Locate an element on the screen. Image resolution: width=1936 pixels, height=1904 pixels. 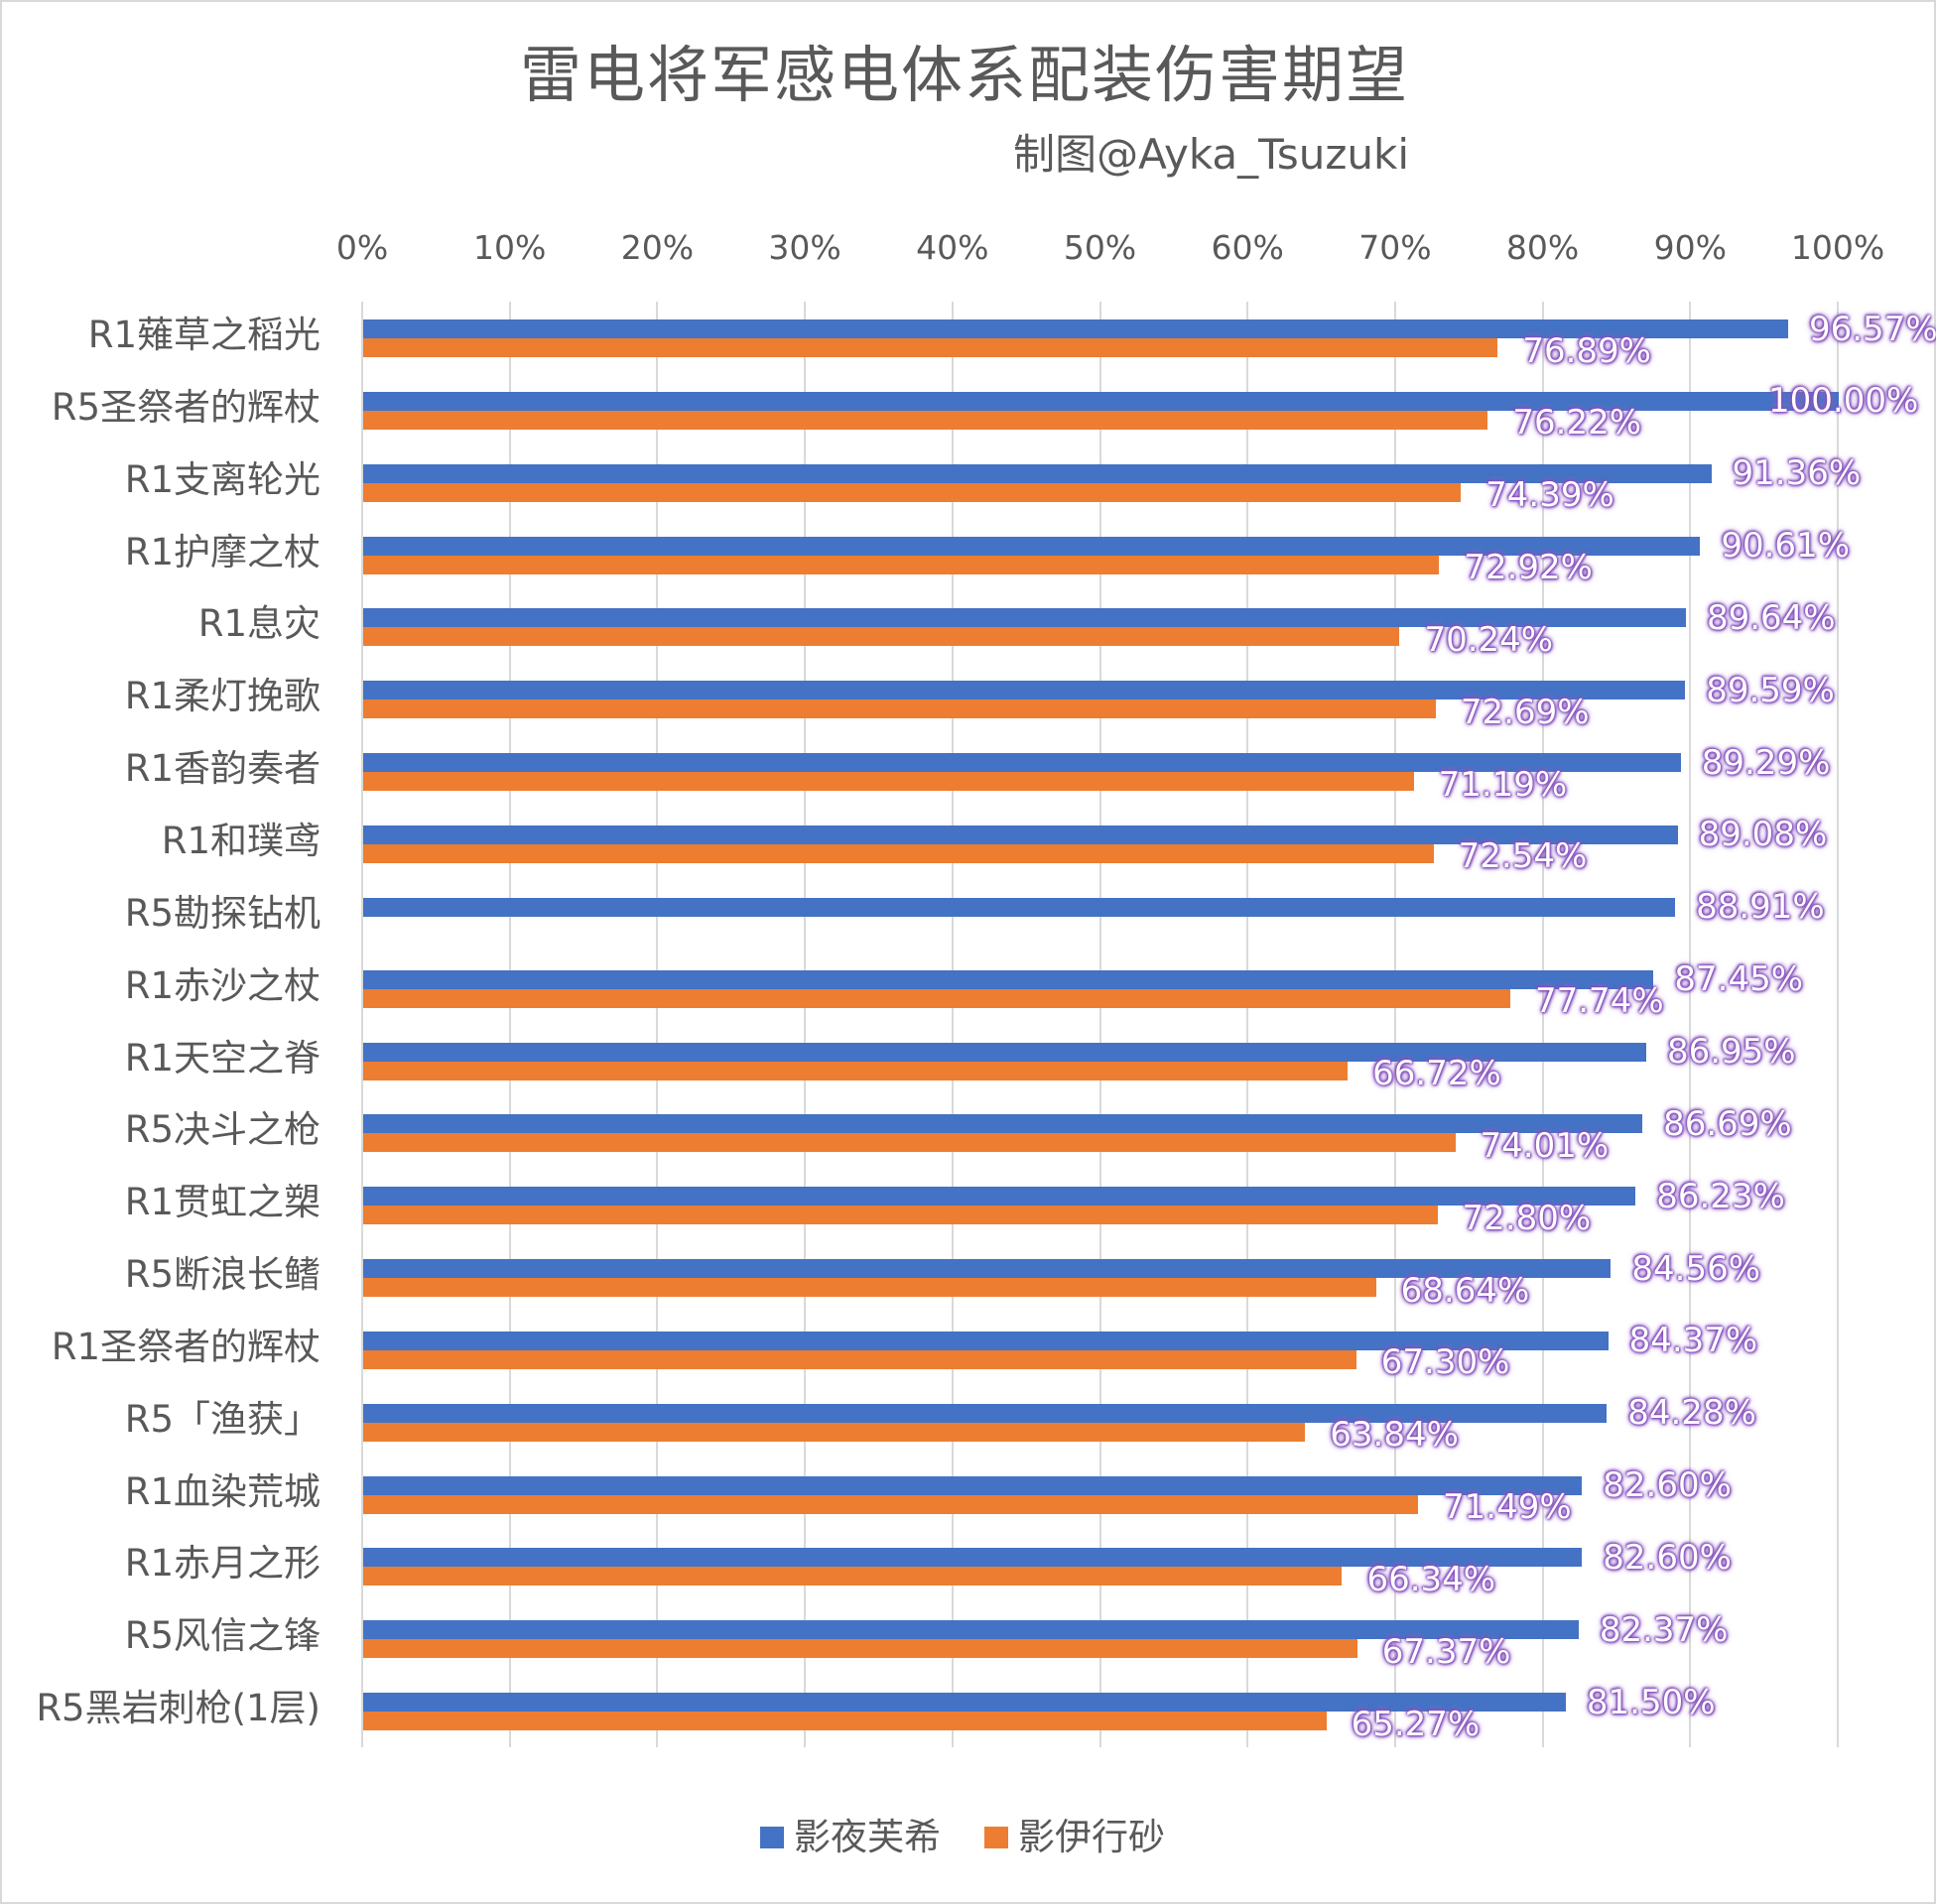
data-label: 72.80% is located at coordinates (1527, 1218).